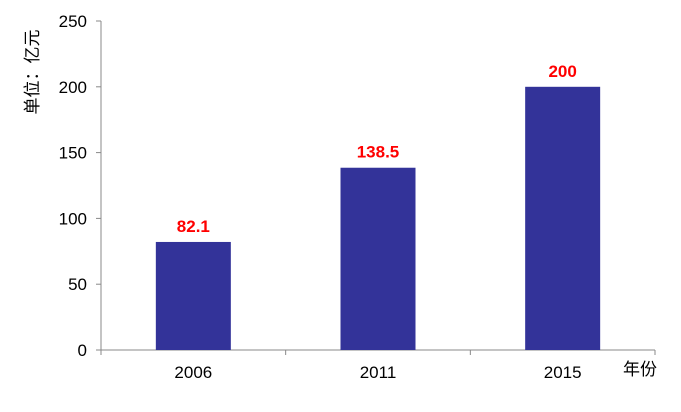  Describe the element at coordinates (80, 186) in the screenshot. I see `y-ticks: 0 50 100 150 200 250` at that location.